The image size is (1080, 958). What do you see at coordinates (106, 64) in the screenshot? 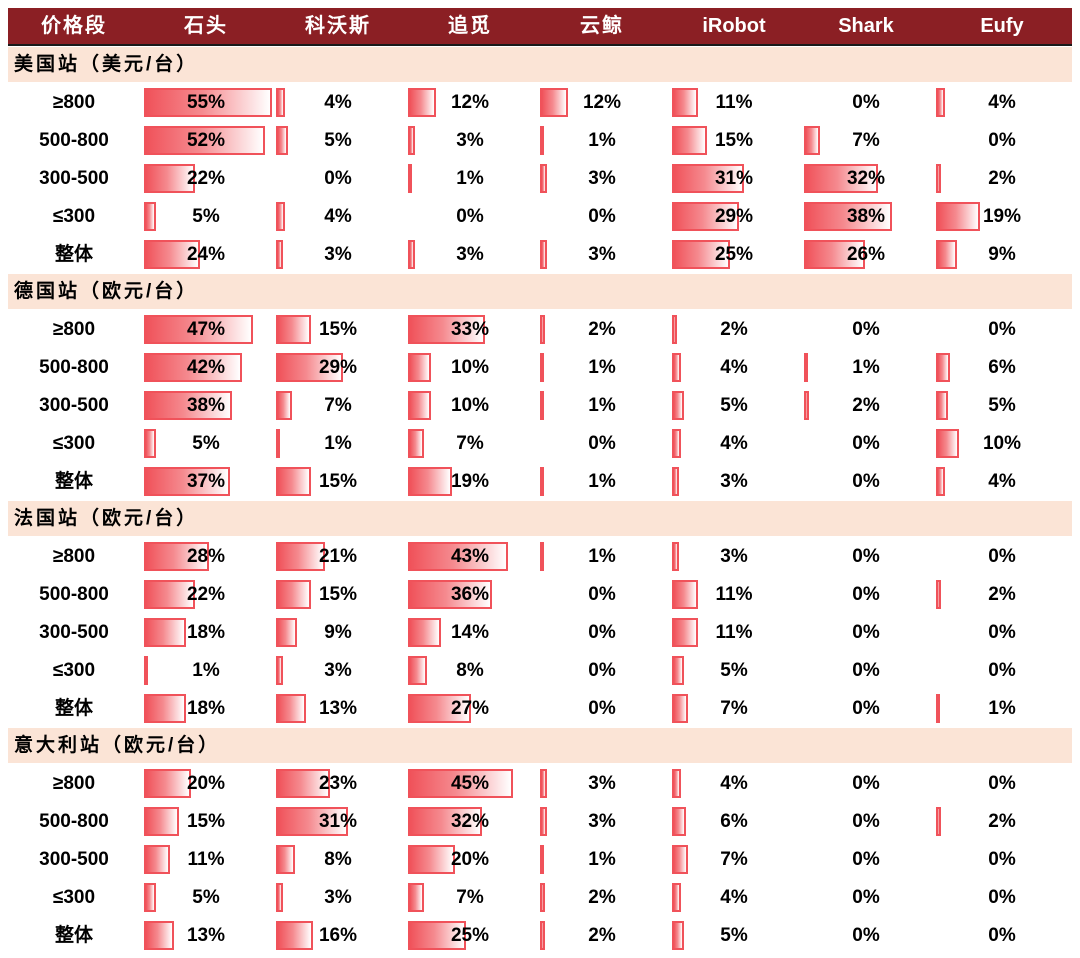
I see `section-title: 美国站（美元/台）` at bounding box center [106, 64].